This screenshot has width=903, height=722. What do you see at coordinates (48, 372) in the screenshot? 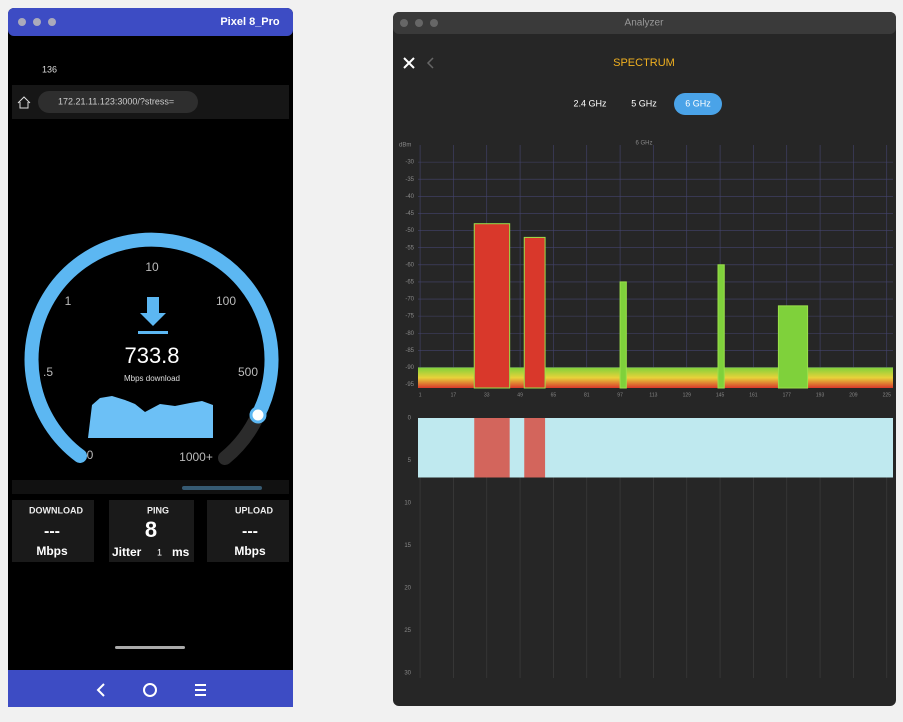
I see `gauge-label: .5` at bounding box center [48, 372].